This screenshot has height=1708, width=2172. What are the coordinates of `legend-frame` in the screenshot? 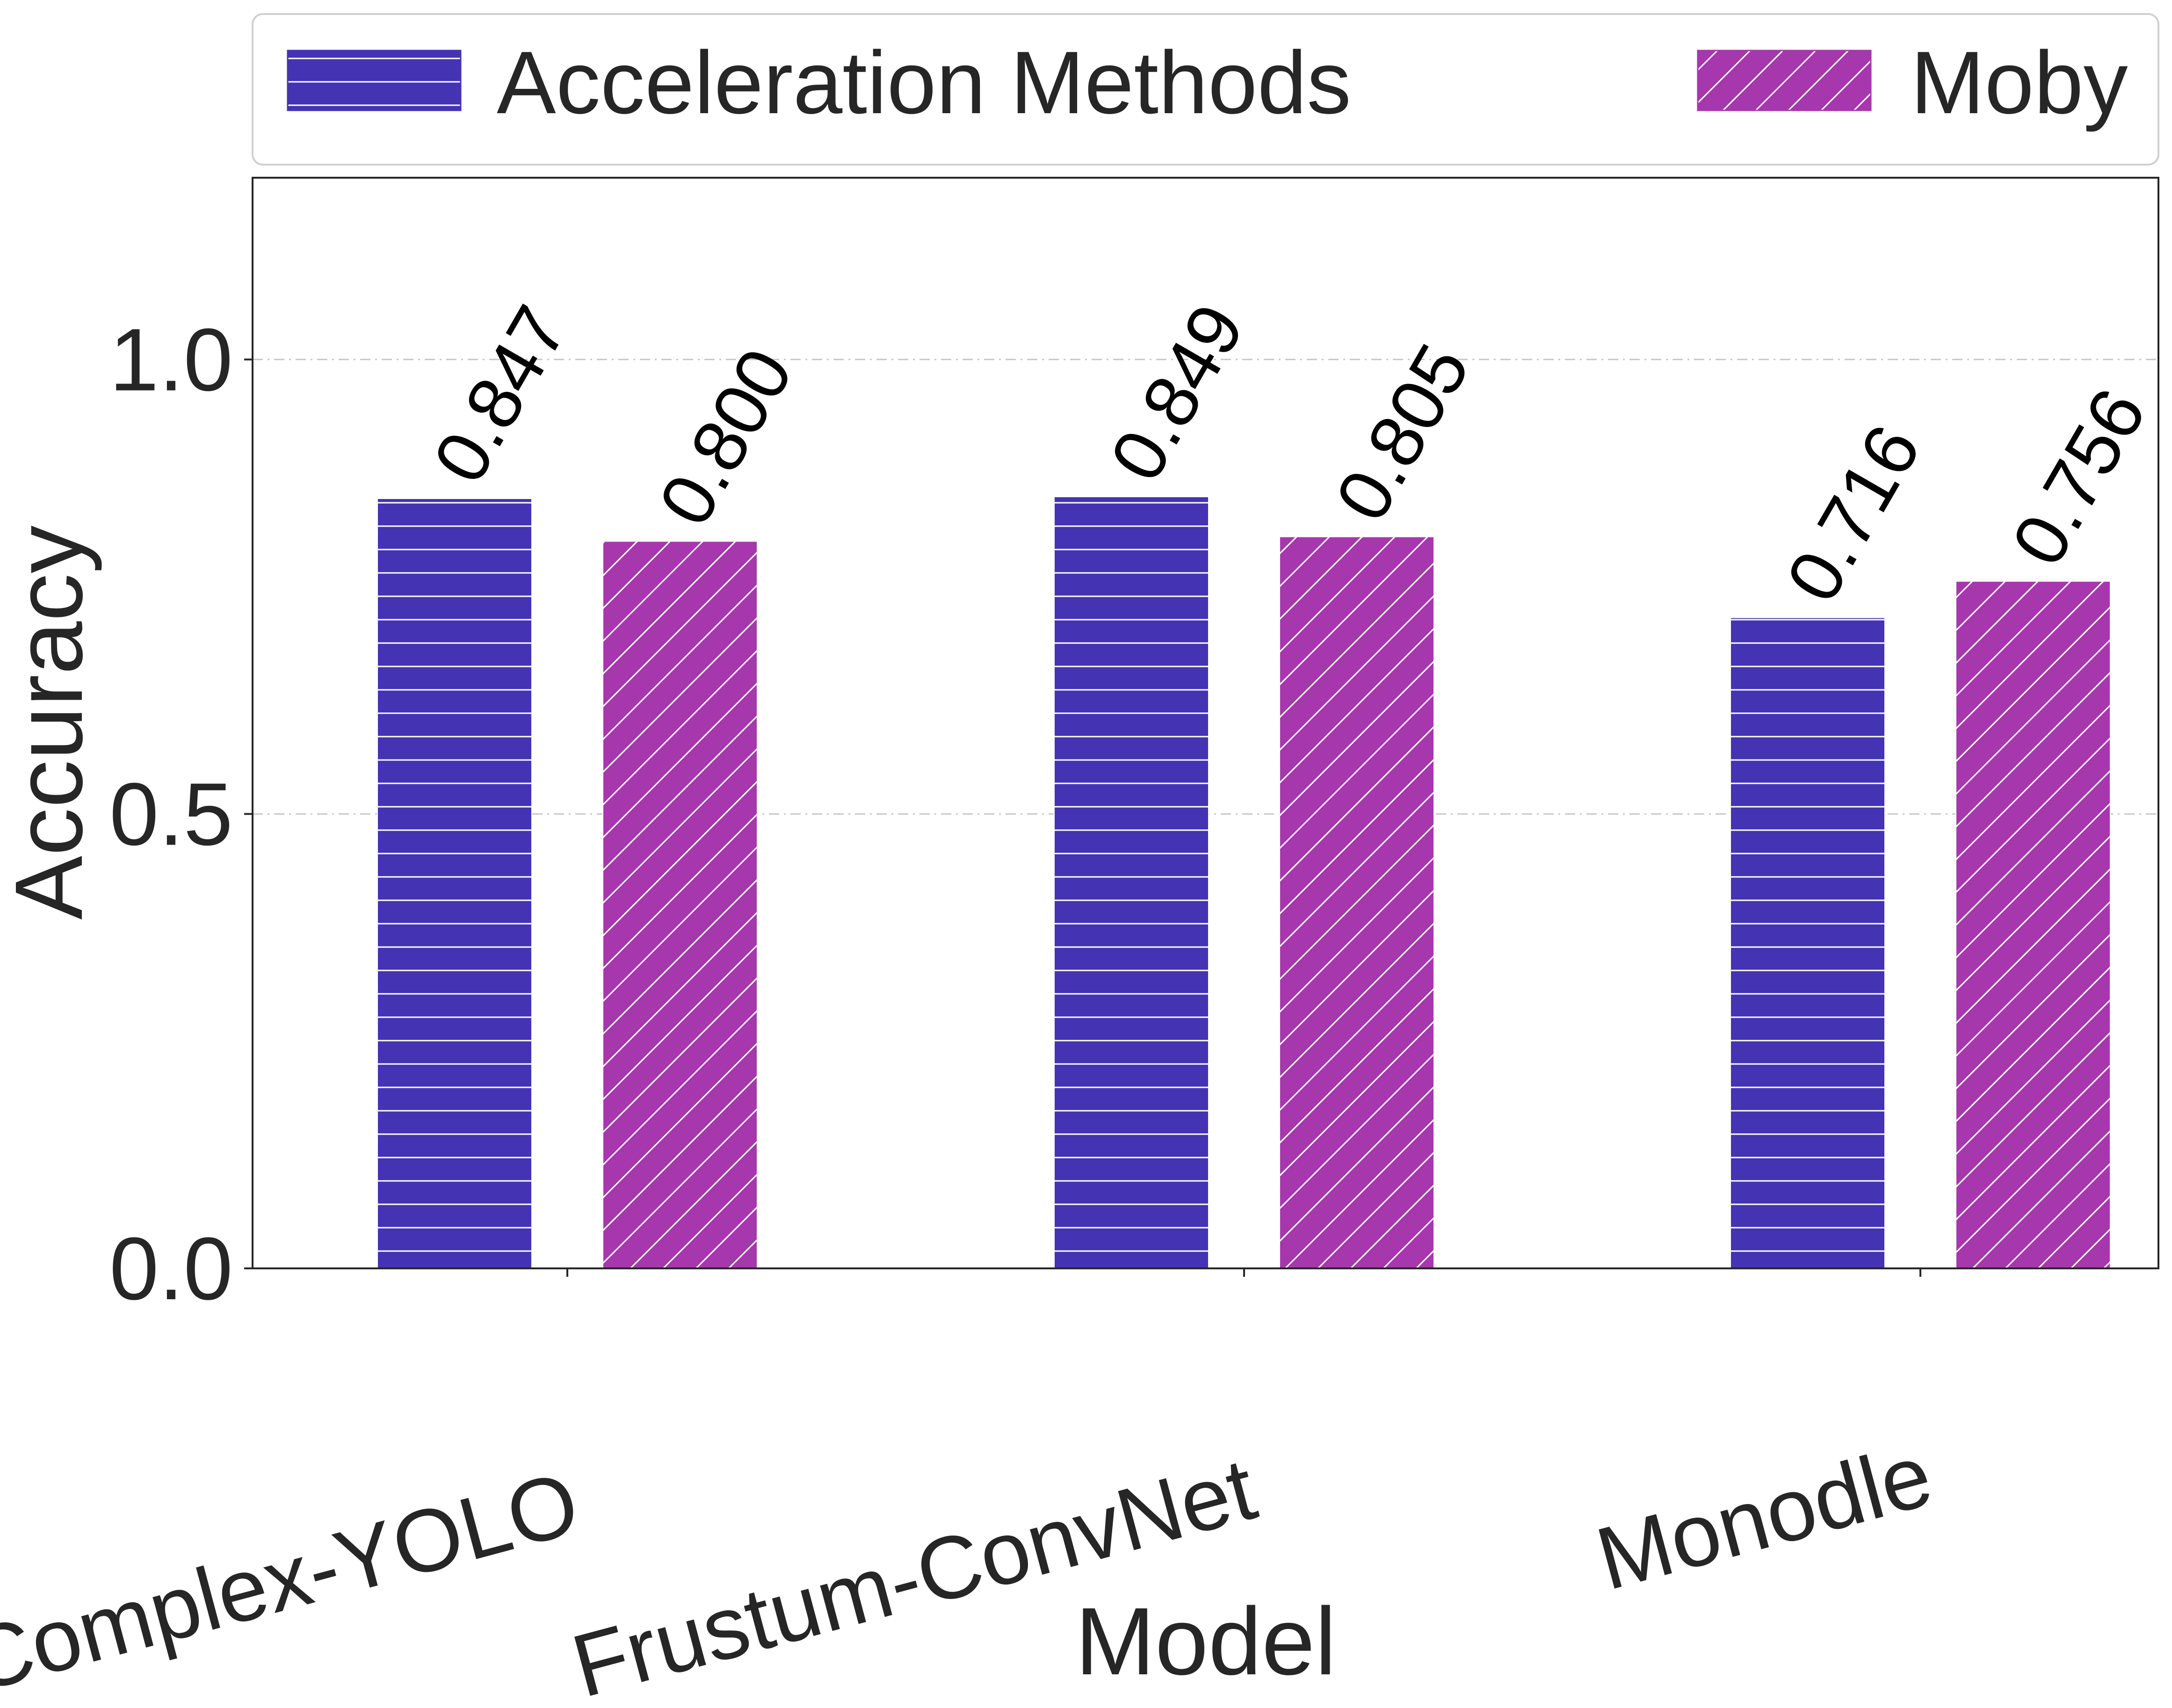 It's located at (1205, 89).